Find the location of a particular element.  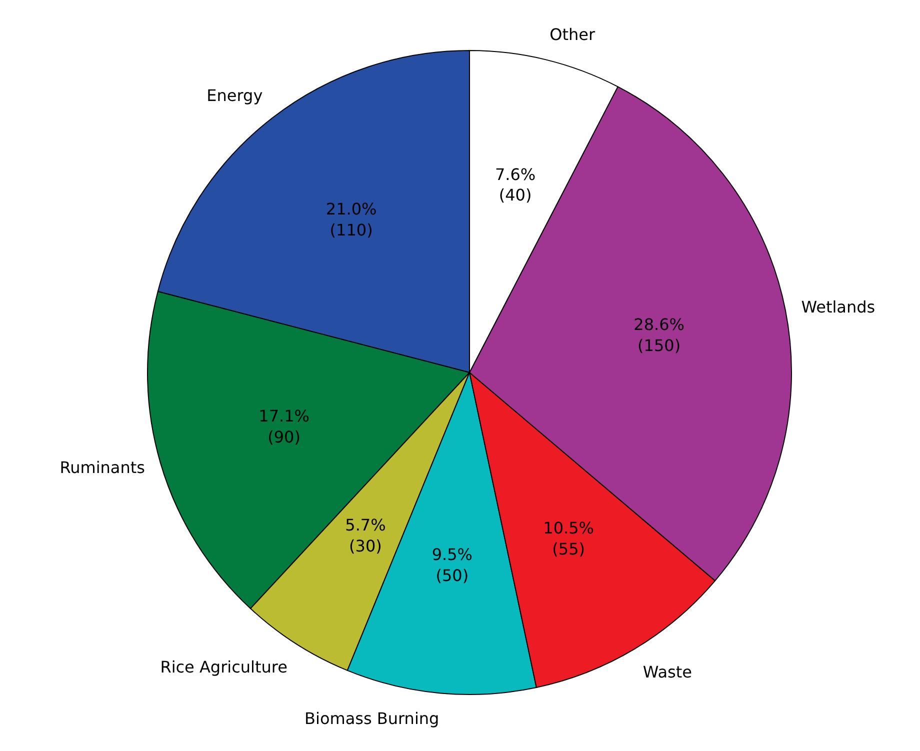

slice-label: Rice Agriculture is located at coordinates (224, 666).